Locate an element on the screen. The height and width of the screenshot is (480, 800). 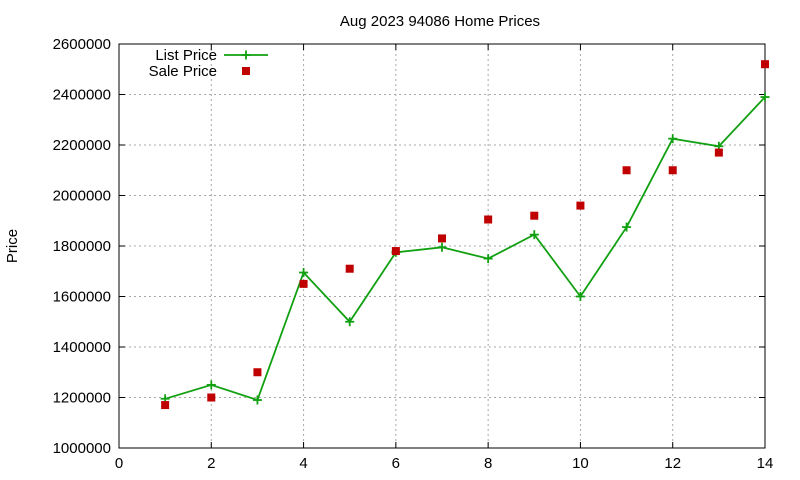
legend-entry-sale-price: Sale Price is located at coordinates (199, 71).